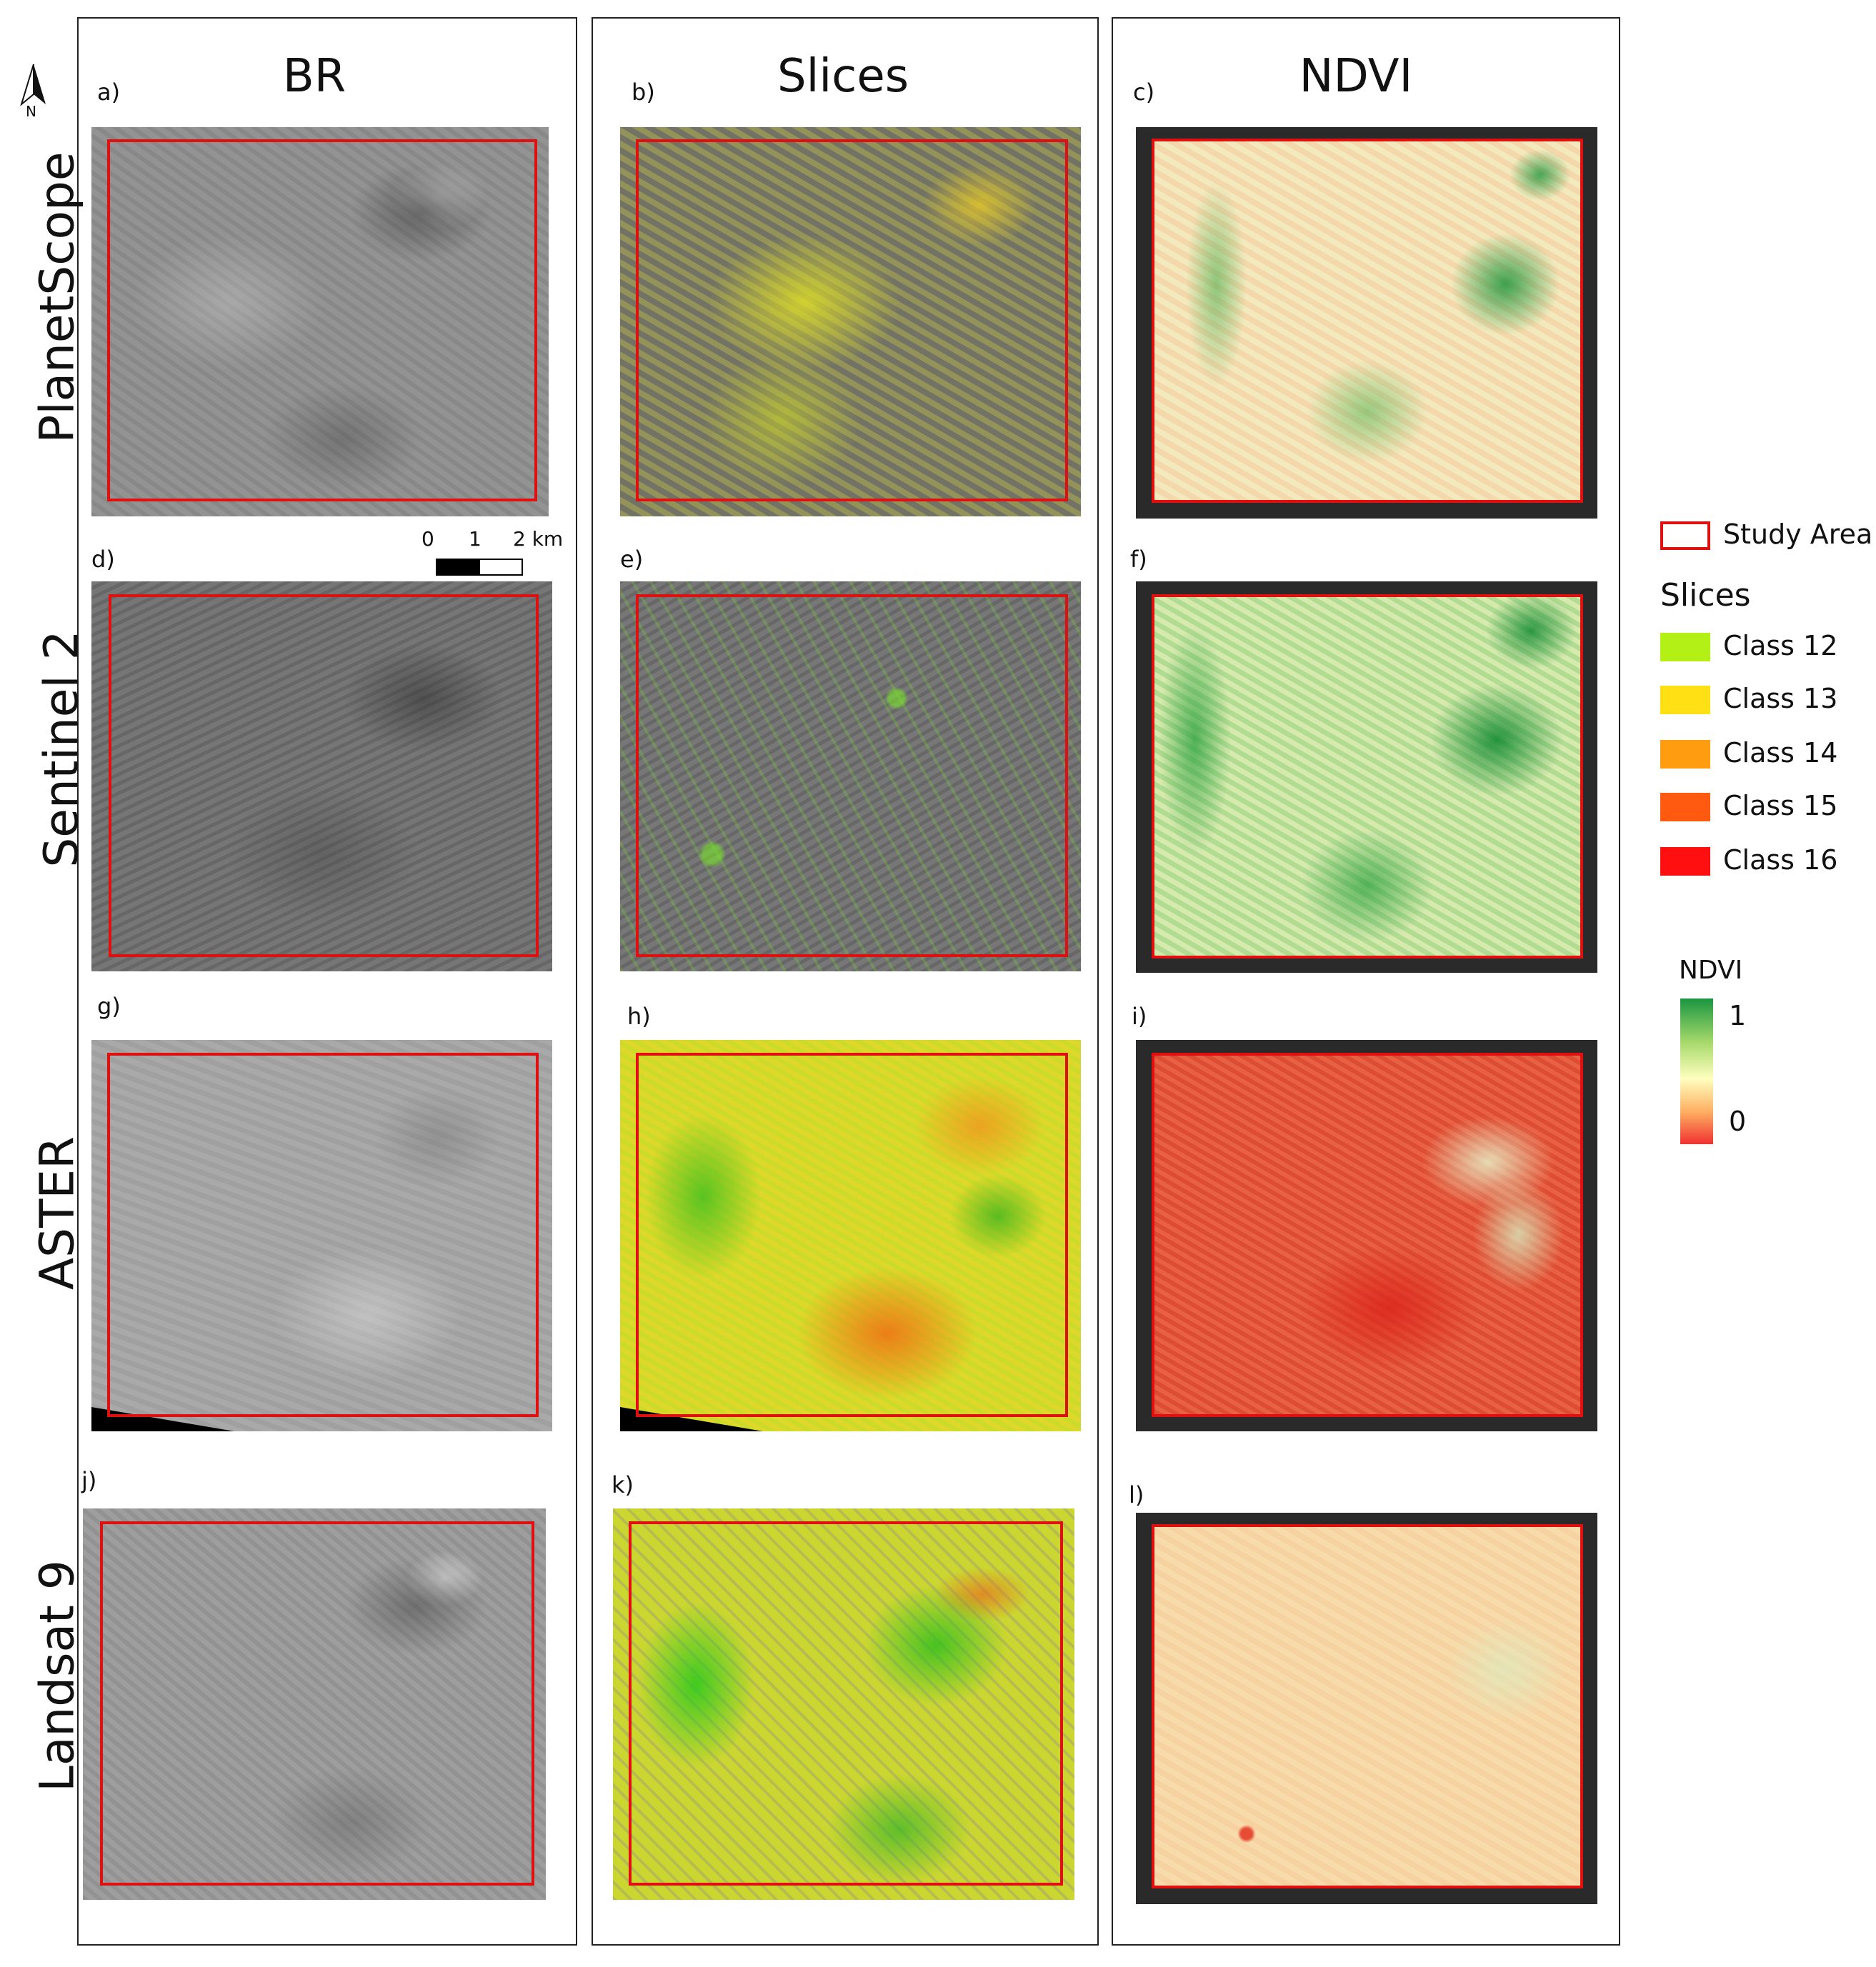 Image resolution: width=1876 pixels, height=1967 pixels. I want to click on map-ndvi-landsat9, so click(1367, 1706).